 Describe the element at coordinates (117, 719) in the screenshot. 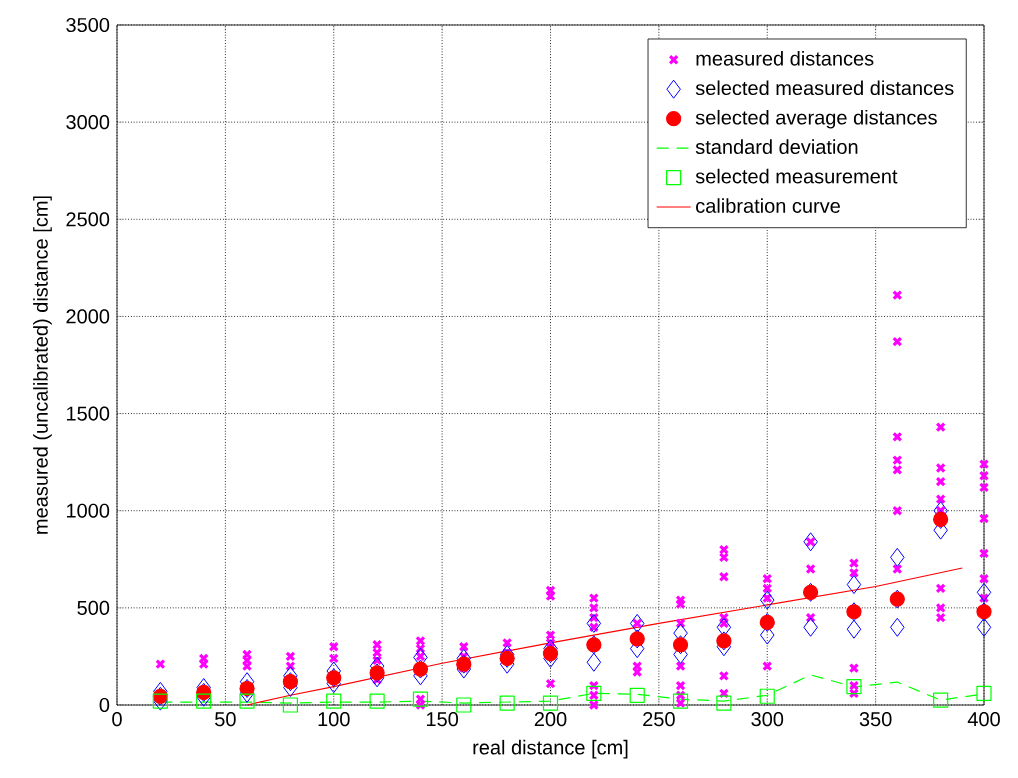

I see `x-tick-label: 0` at that location.